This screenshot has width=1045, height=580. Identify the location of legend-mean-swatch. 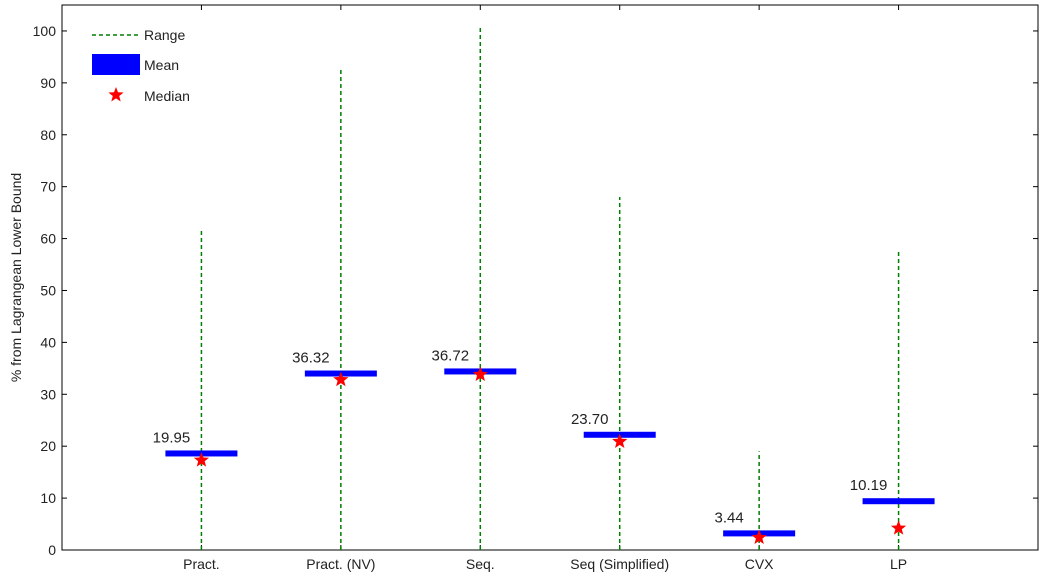
(116, 64).